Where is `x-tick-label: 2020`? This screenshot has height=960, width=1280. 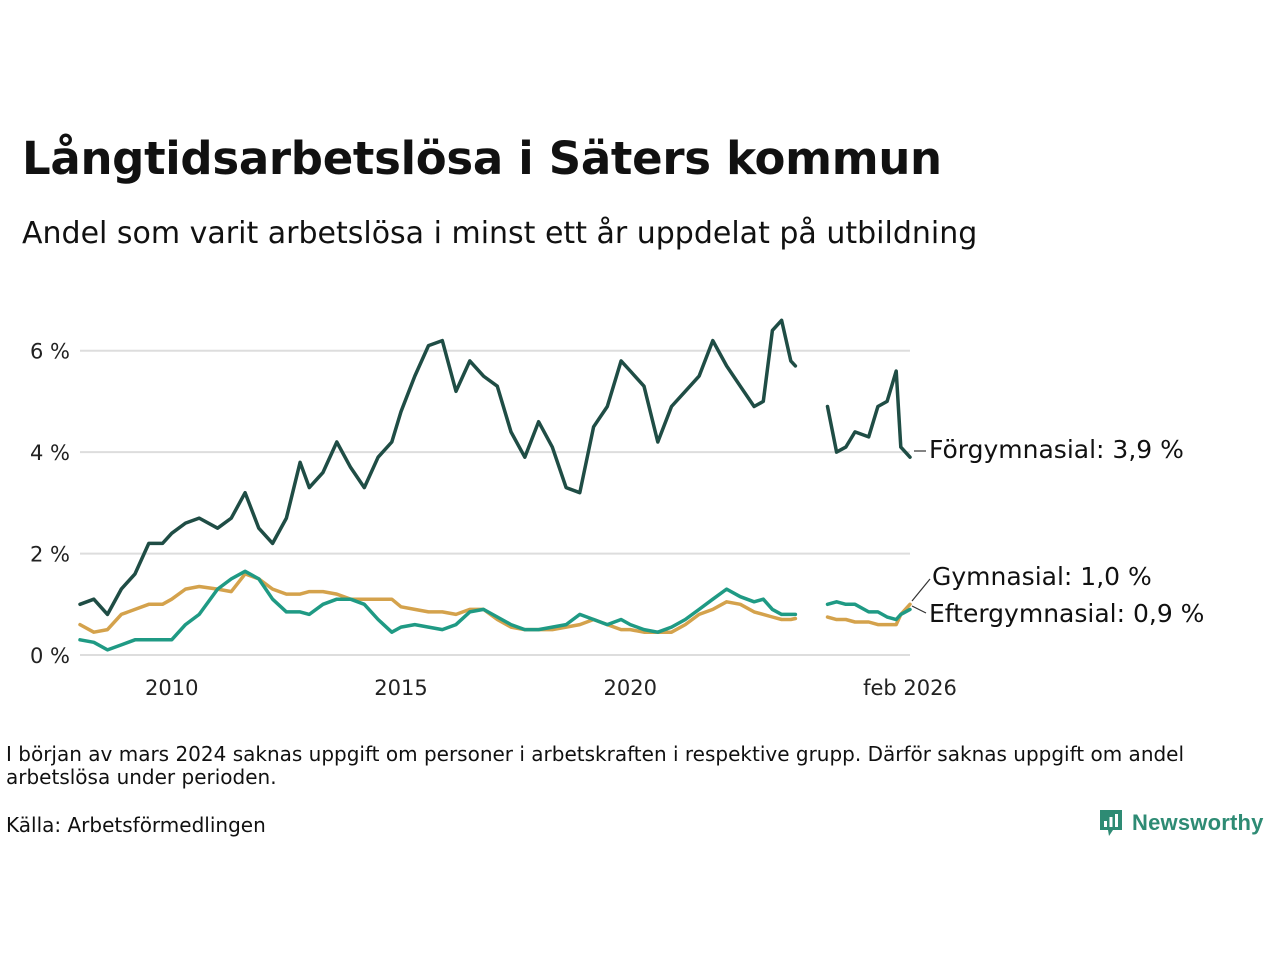 x-tick-label: 2020 is located at coordinates (630, 688).